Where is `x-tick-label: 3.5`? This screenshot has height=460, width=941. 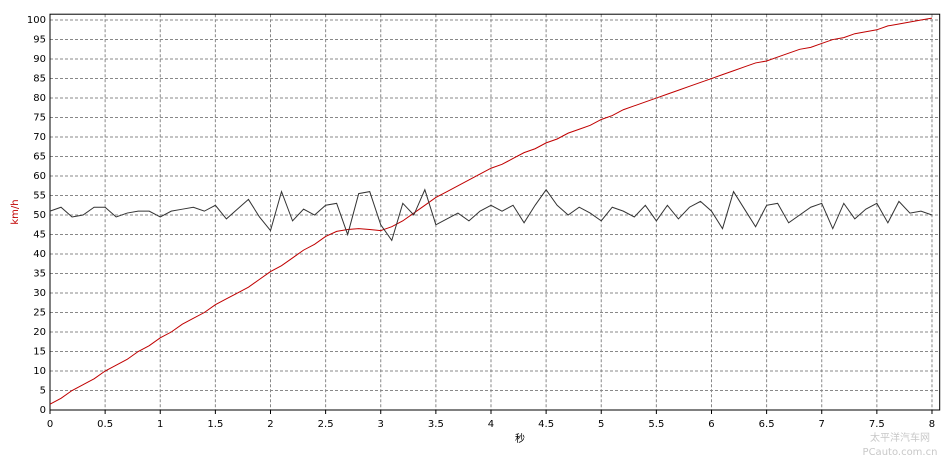
x-tick-label: 3.5 is located at coordinates (436, 424).